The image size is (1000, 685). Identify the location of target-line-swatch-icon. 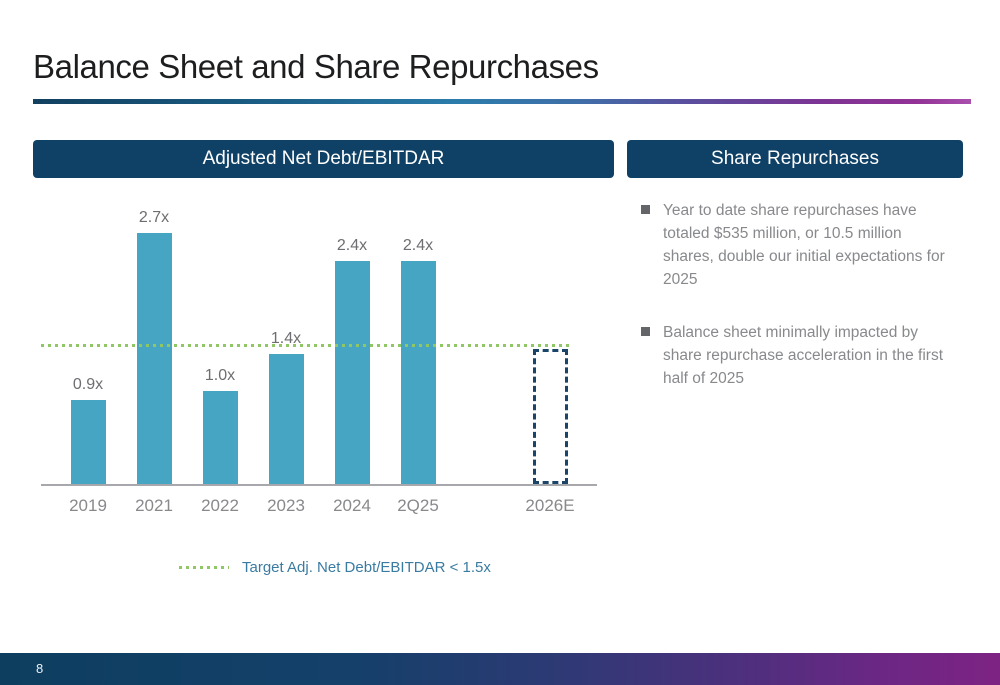
(204, 567).